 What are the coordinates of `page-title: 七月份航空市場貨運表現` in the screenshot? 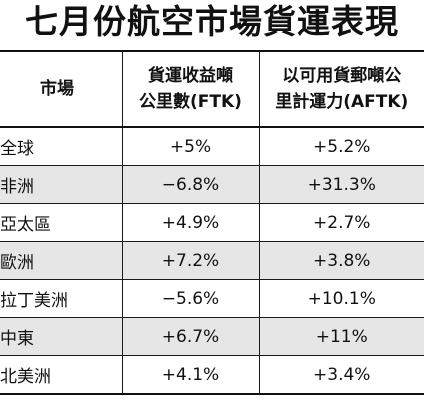 It's located at (212, 21).